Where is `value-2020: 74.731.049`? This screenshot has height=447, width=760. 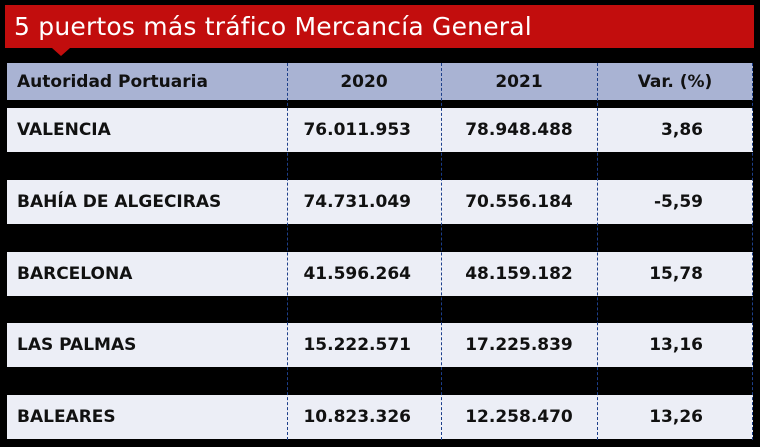
value-2020: 74.731.049 is located at coordinates (357, 202).